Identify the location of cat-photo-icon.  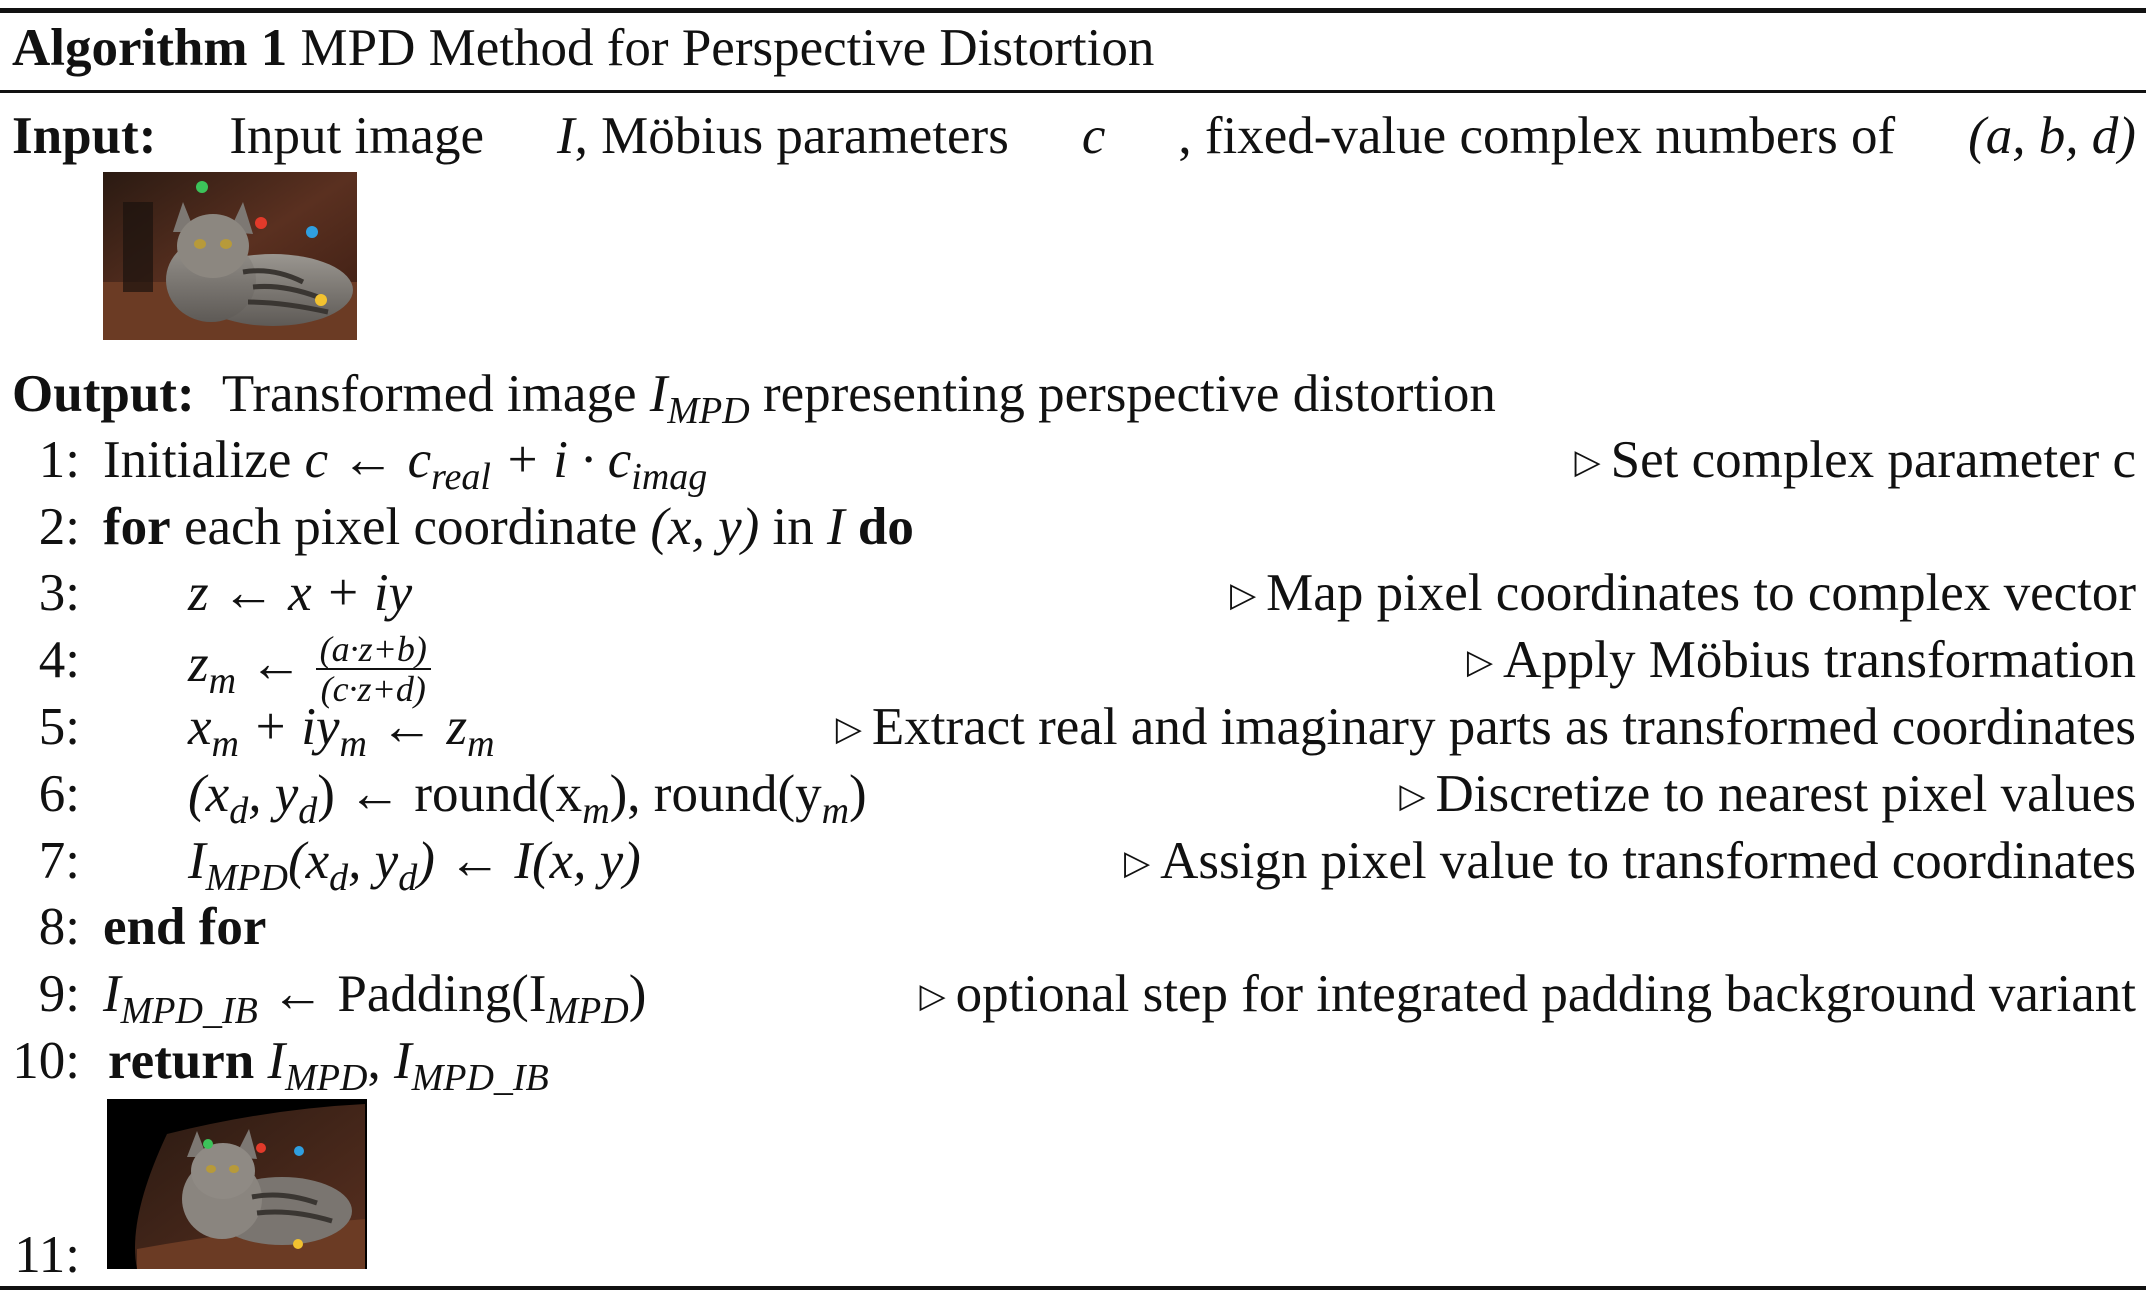
(230, 256).